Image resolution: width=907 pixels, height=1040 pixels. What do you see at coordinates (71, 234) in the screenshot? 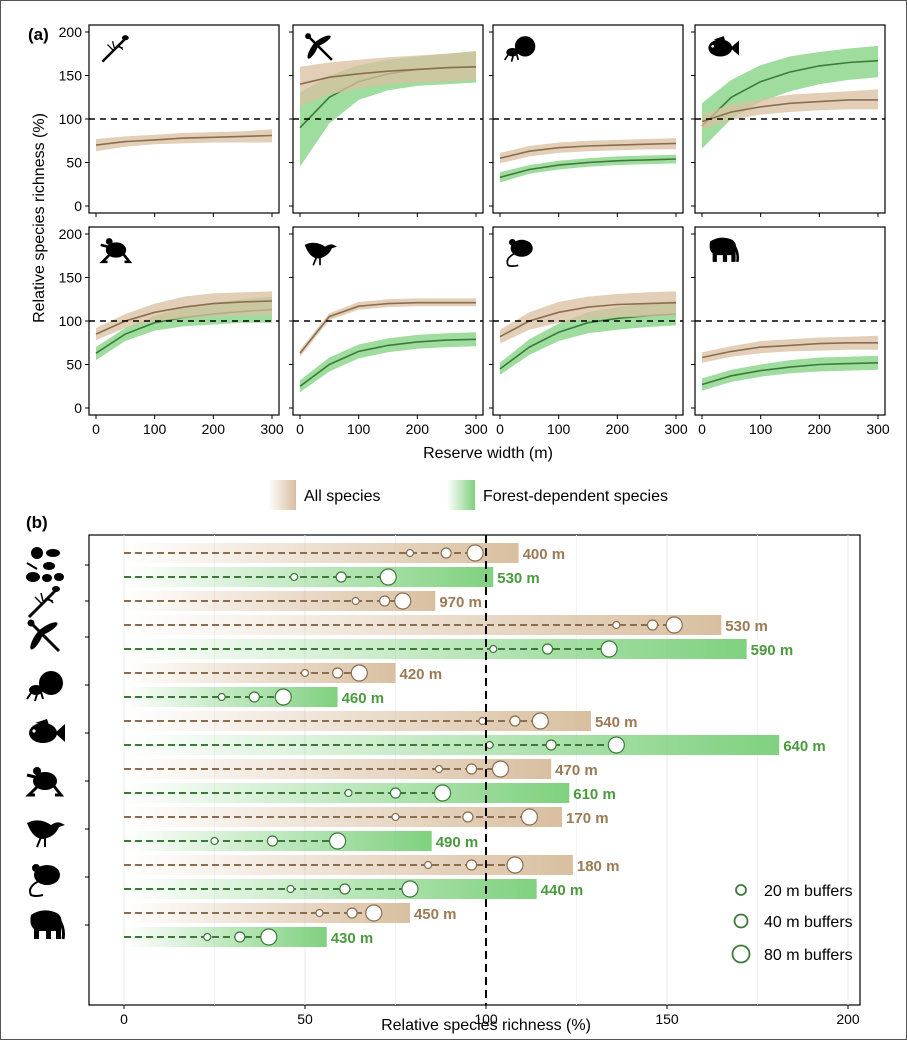
I see `y-tick-label: 200` at bounding box center [71, 234].